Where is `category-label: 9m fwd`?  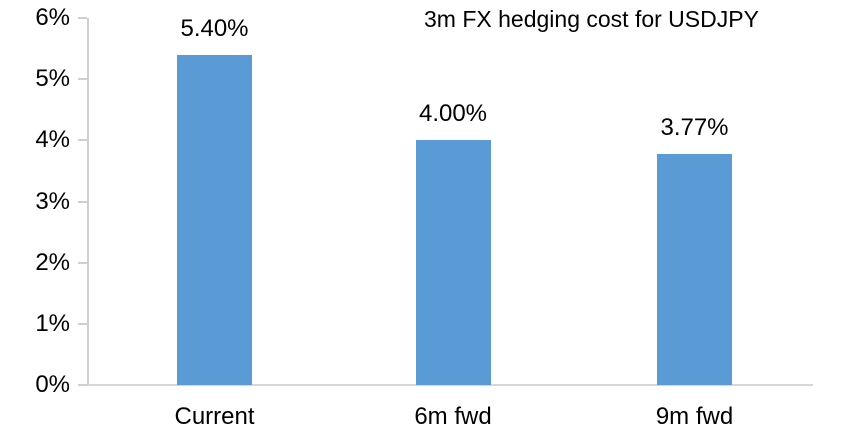
category-label: 9m fwd is located at coordinates (694, 416).